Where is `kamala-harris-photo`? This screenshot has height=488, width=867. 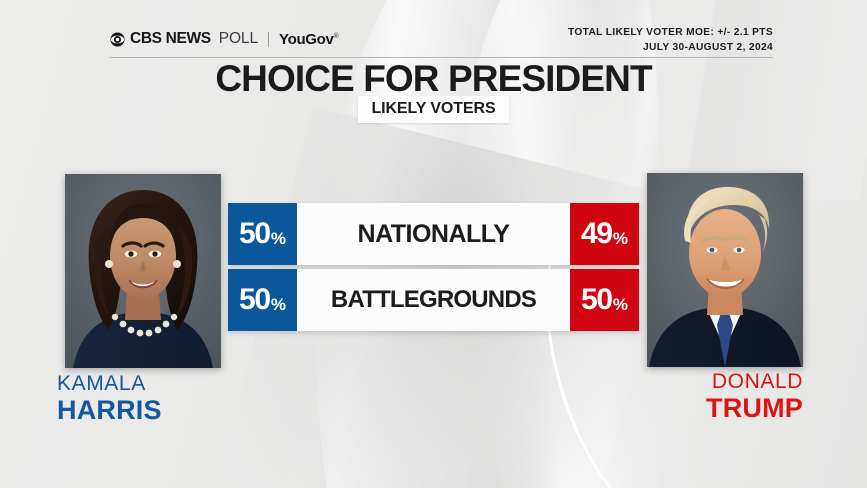
kamala-harris-photo is located at coordinates (143, 271).